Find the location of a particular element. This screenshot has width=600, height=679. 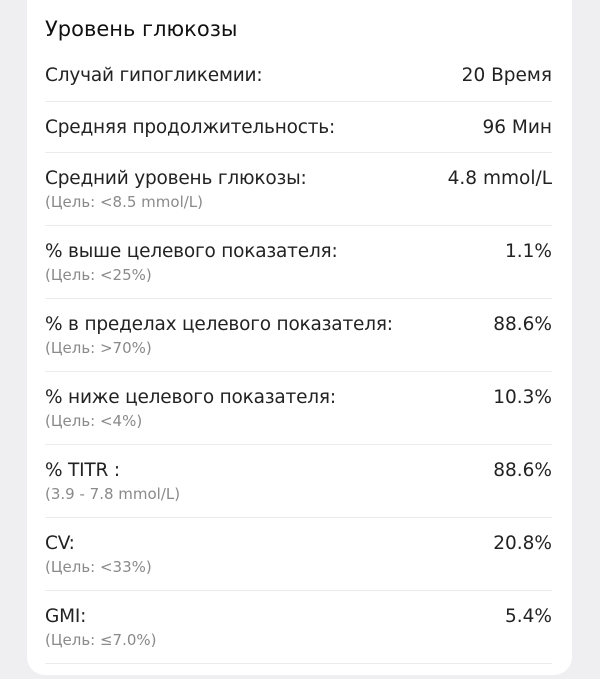

stat-row-cv: CV: (Цель: <33%) 20.8% is located at coordinates (298, 554).